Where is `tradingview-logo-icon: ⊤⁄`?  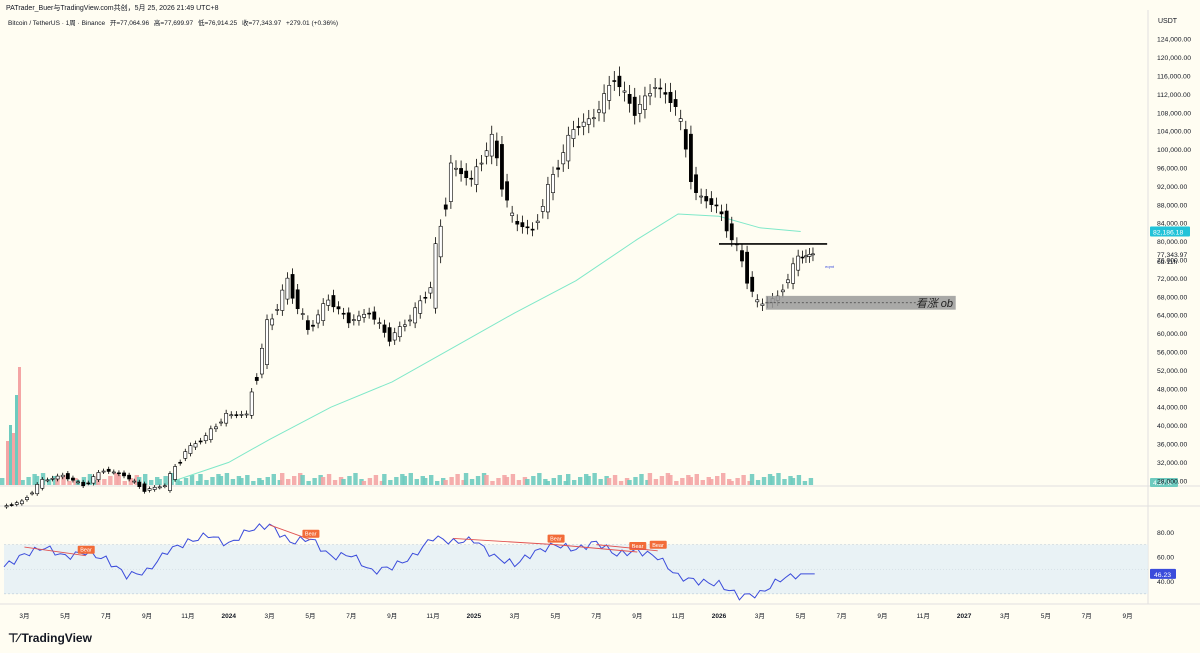
tradingview-logo-icon: ⊤⁄ is located at coordinates (14, 638).